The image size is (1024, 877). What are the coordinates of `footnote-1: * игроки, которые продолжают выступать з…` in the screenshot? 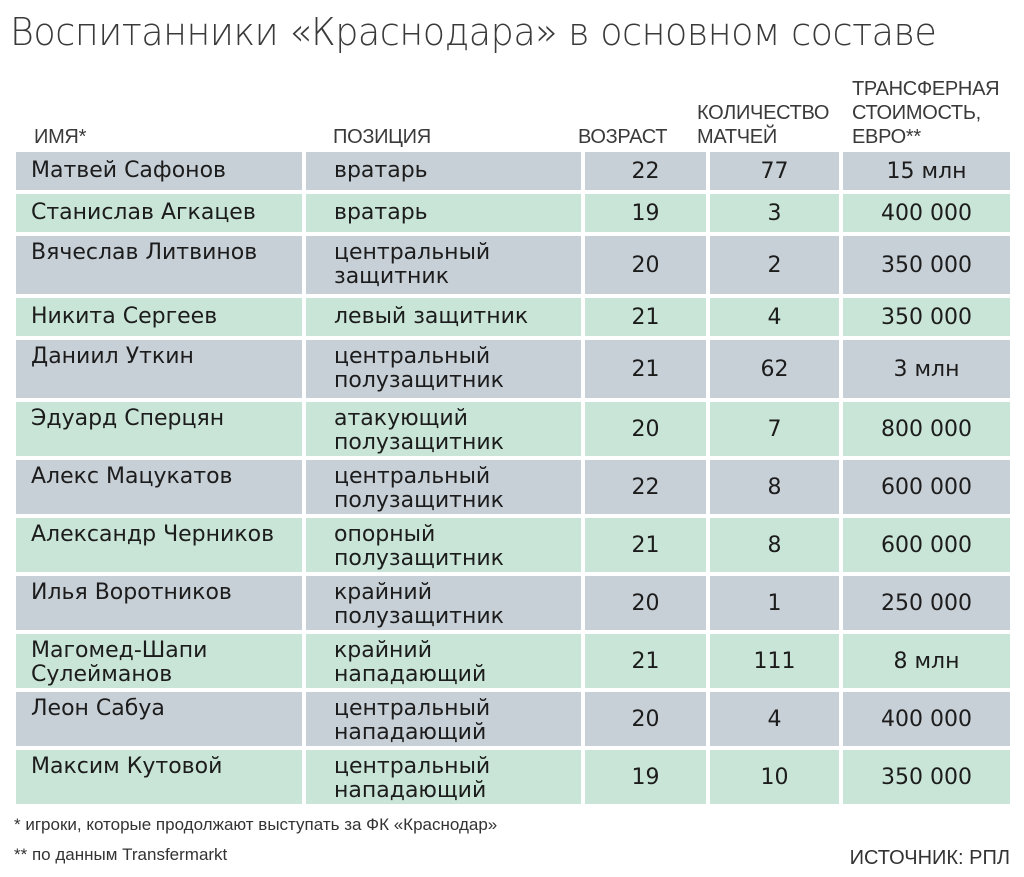 It's located at (256, 824).